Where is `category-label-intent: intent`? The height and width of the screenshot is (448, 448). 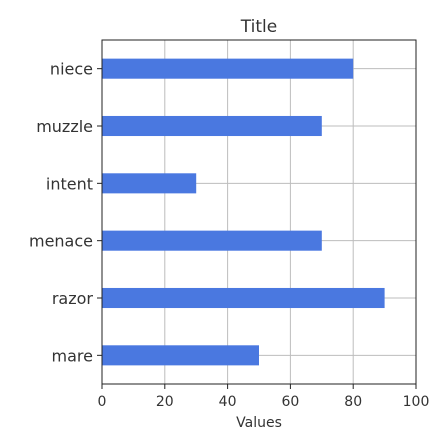
category-label-intent: intent is located at coordinates (69, 183).